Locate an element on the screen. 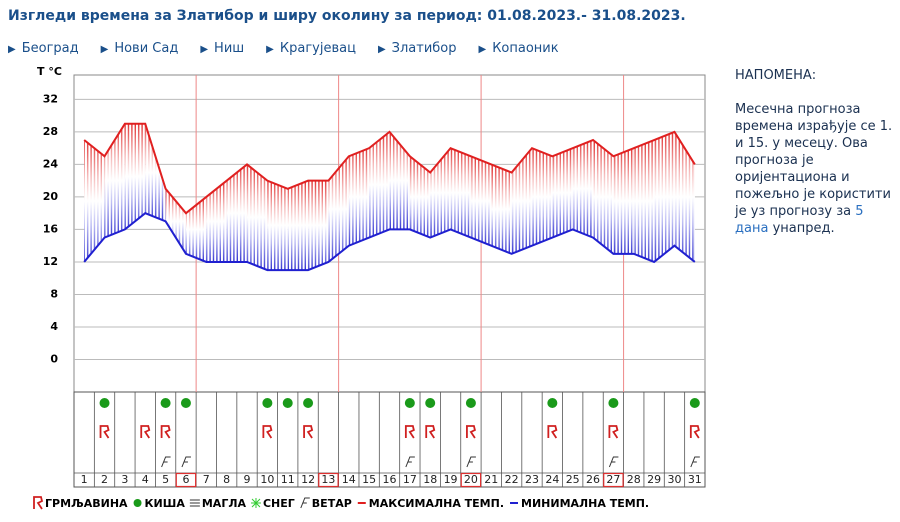 This screenshot has height=522, width=900. x-tick-label: 21 is located at coordinates (491, 479).